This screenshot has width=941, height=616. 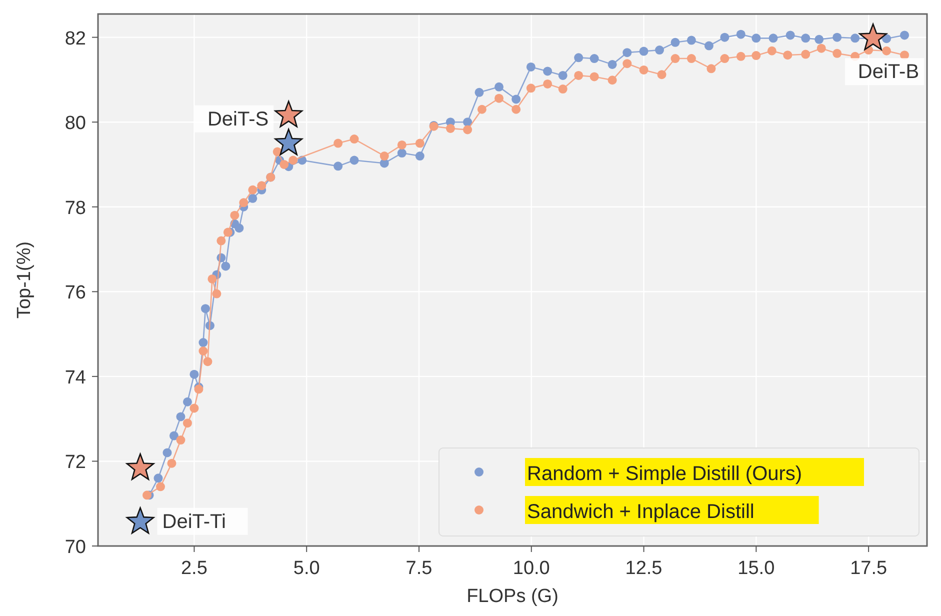 I want to click on x-tick-label: 17.5, so click(x=869, y=568).